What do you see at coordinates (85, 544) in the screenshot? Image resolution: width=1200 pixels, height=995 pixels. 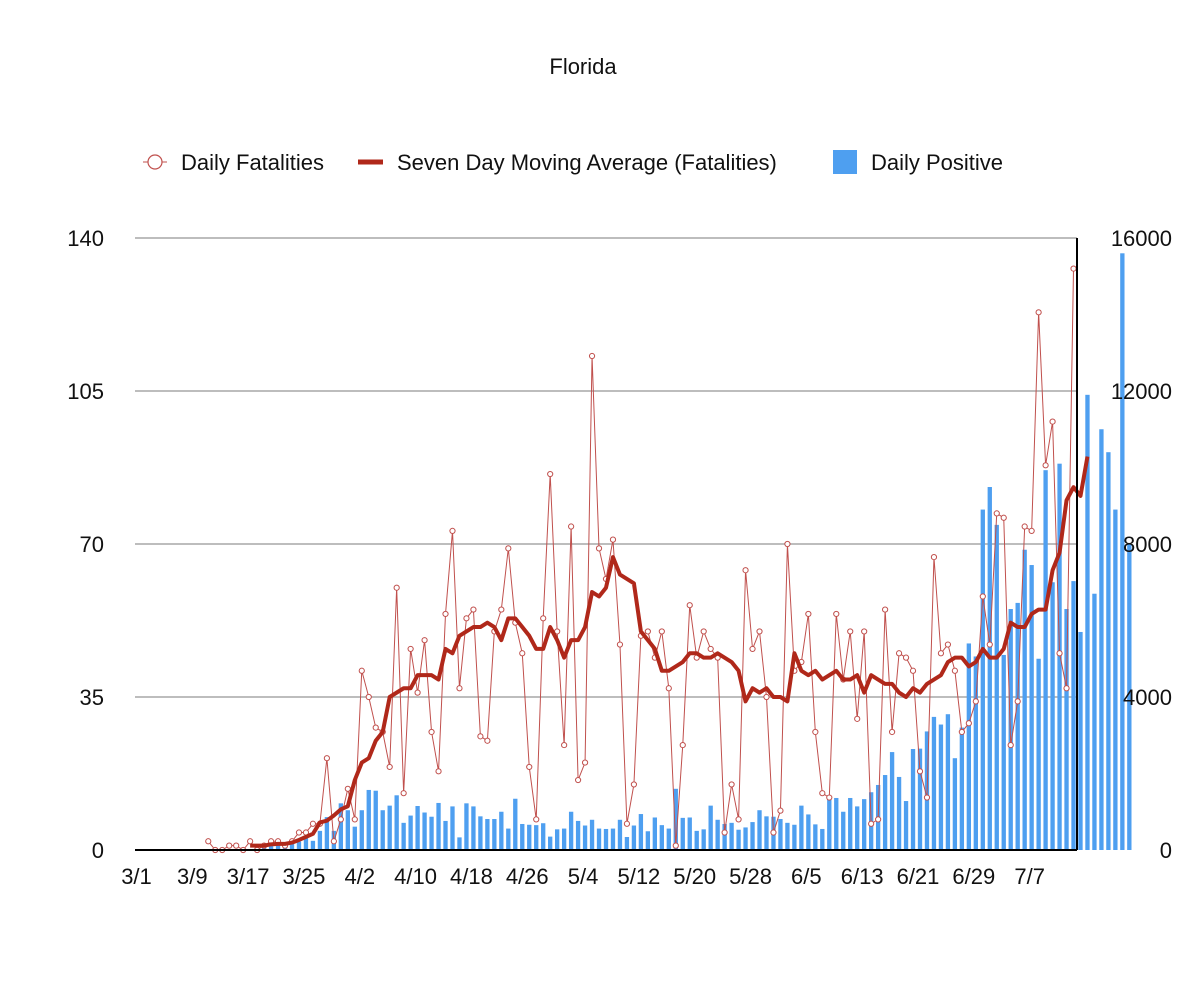 I see `left-axis-ticks: 0 35 70 105 140` at bounding box center [85, 544].